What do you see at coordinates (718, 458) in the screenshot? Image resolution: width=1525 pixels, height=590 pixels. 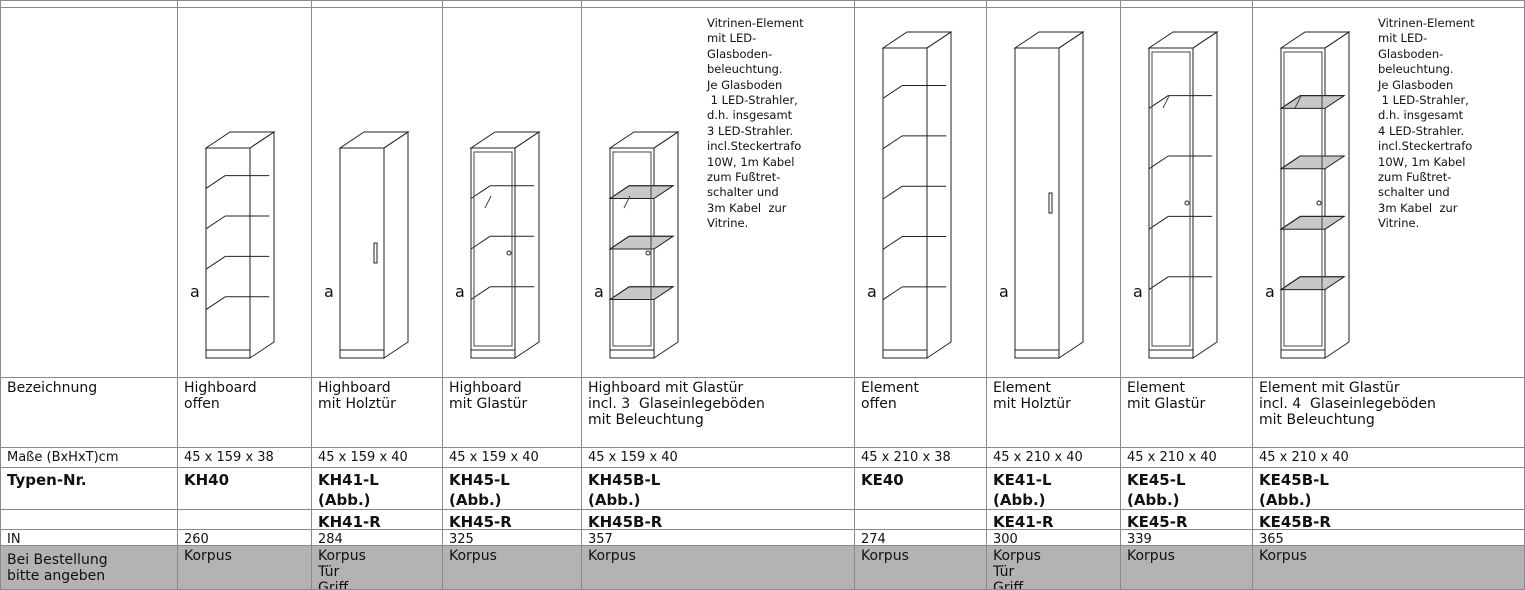 I see `size-cell: 45 x 159 x 40` at bounding box center [718, 458].